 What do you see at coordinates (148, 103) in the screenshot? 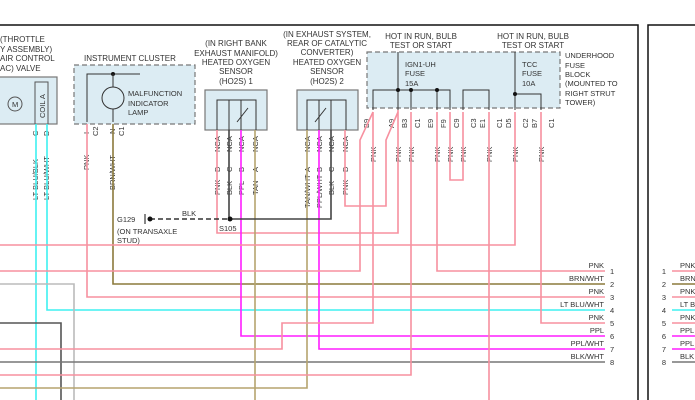
I see `lamp-label: INDICATOR` at bounding box center [148, 103].